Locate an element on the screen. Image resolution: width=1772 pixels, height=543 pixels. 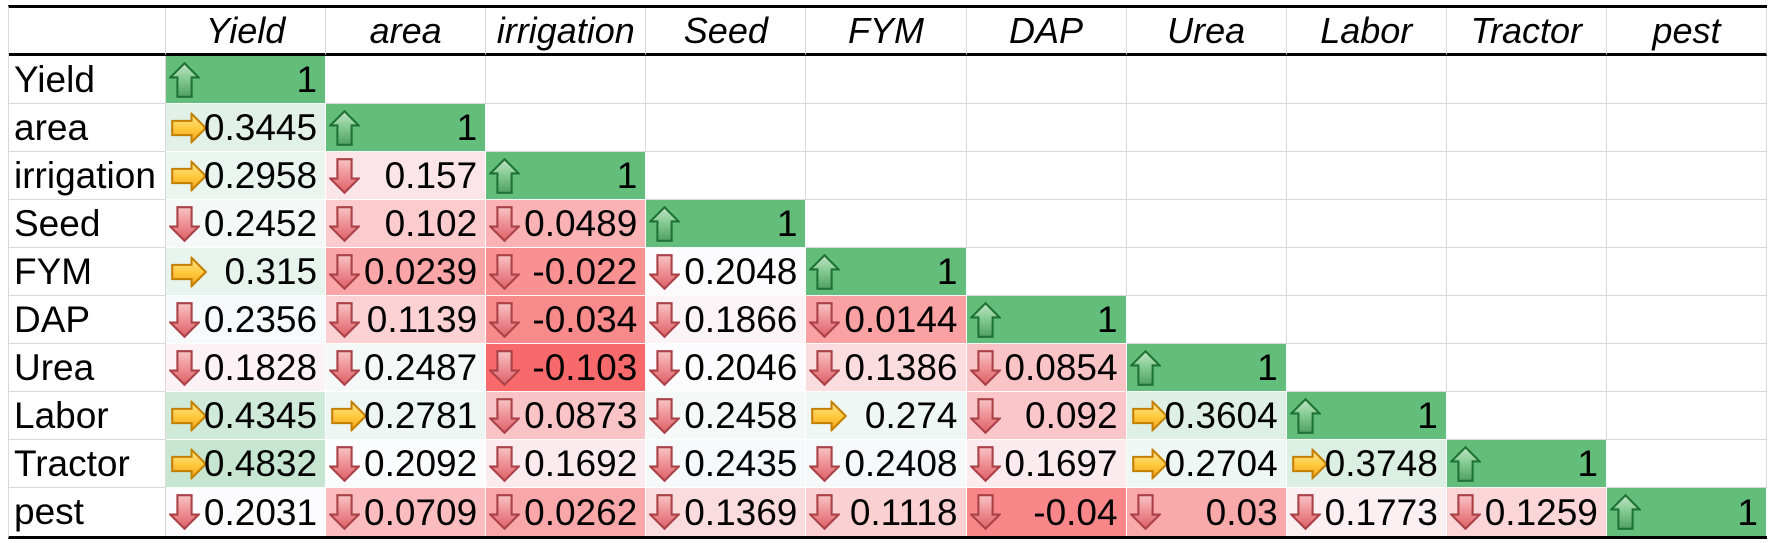
empty-cell-labor-pest is located at coordinates (1686, 416).